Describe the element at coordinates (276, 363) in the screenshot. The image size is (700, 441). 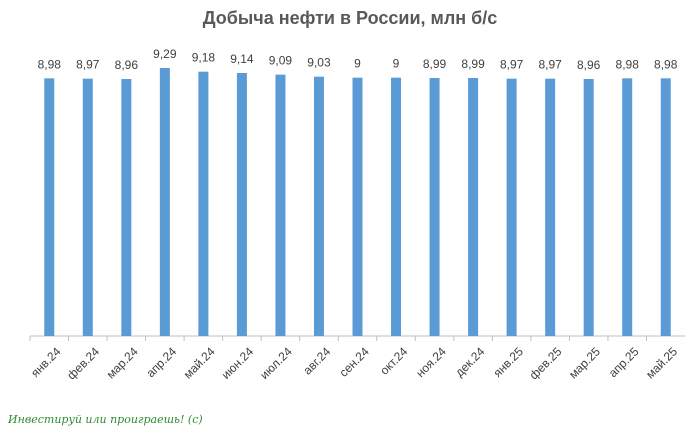
I see `x-tick-label: июл.24` at that location.